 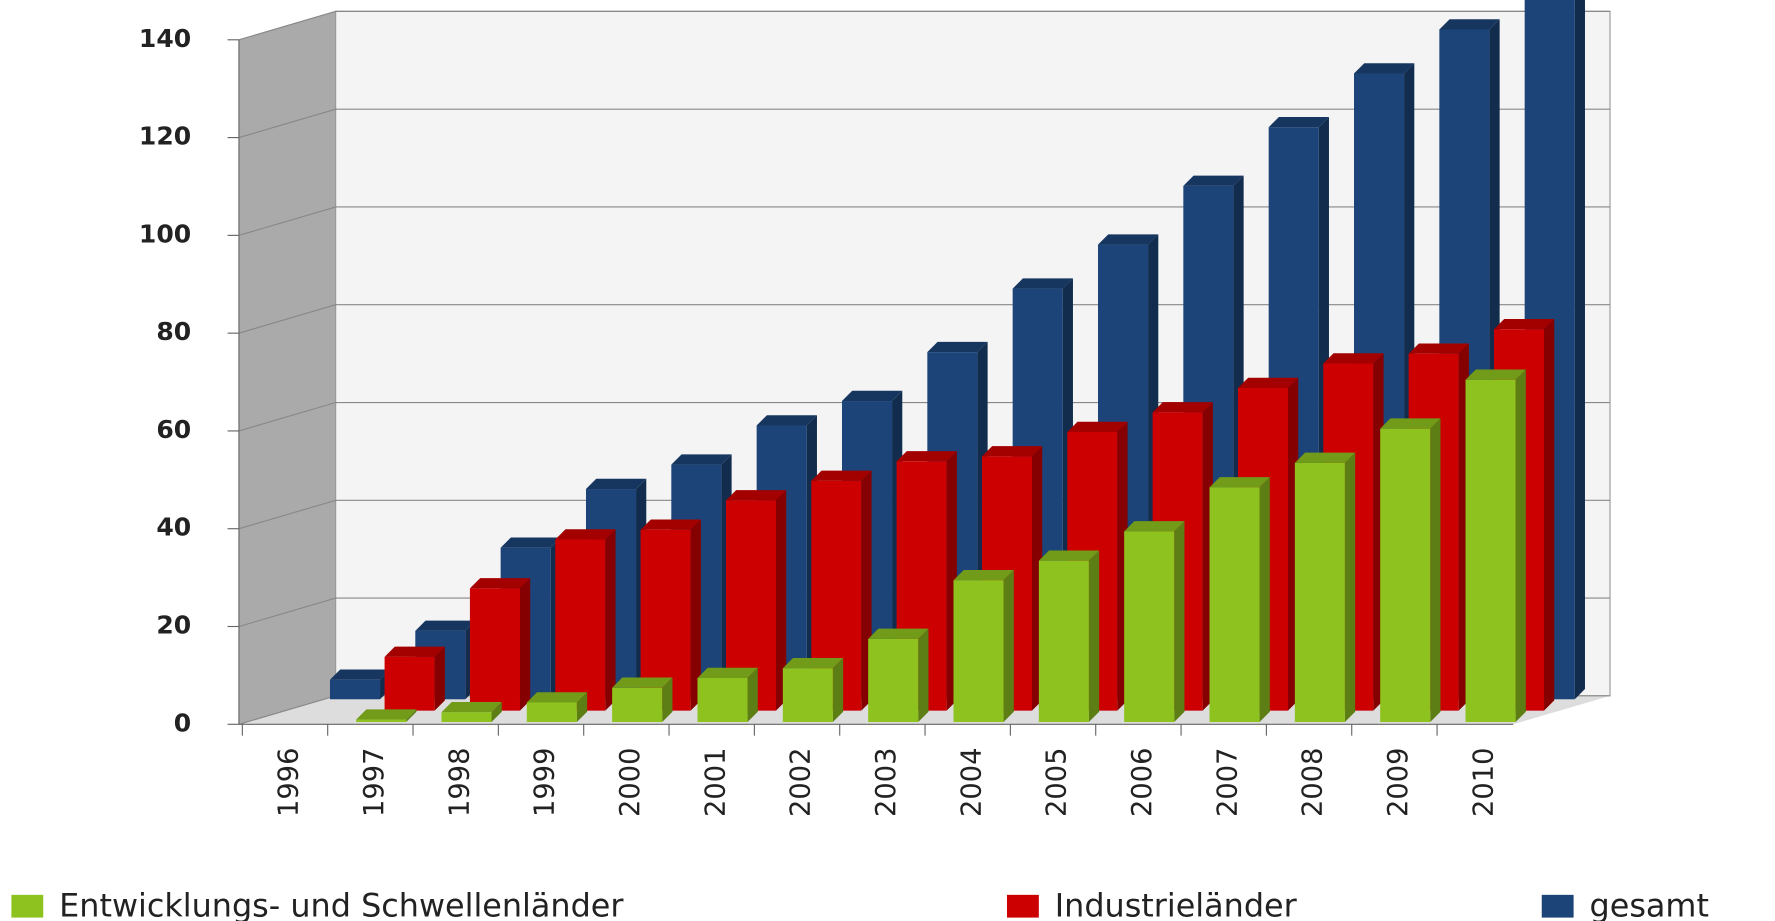 What do you see at coordinates (545, 782) in the screenshot?
I see `x-tick-label: 1999` at bounding box center [545, 782].